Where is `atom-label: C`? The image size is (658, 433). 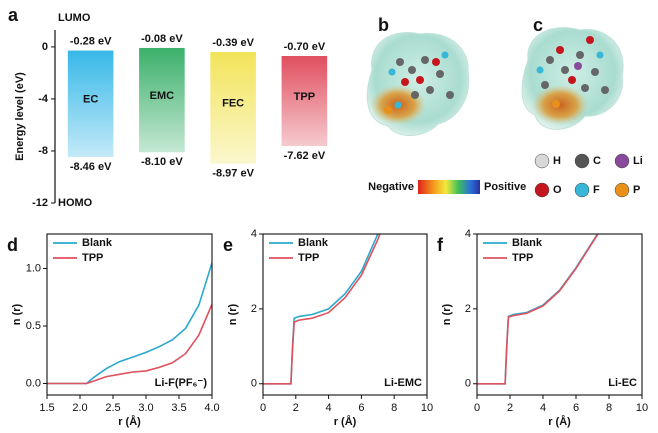 atom-label: C is located at coordinates (597, 161).